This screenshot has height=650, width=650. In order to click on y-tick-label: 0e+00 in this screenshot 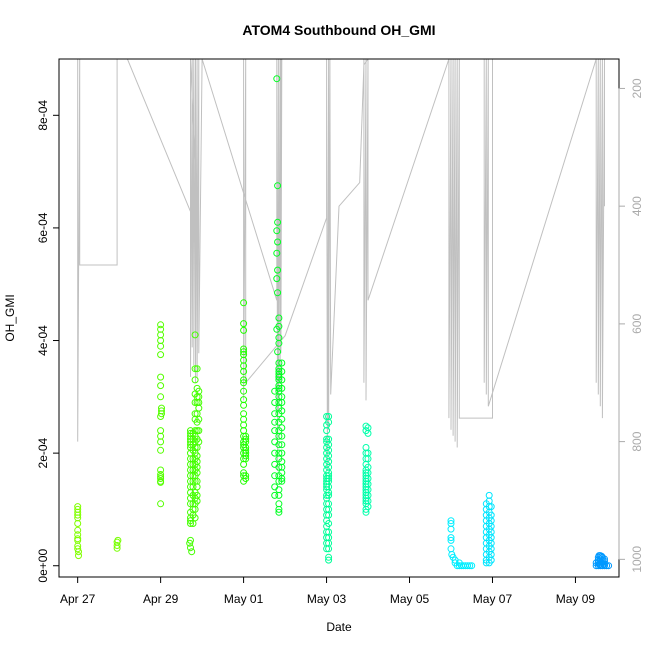, I will do `click(43, 566)`.